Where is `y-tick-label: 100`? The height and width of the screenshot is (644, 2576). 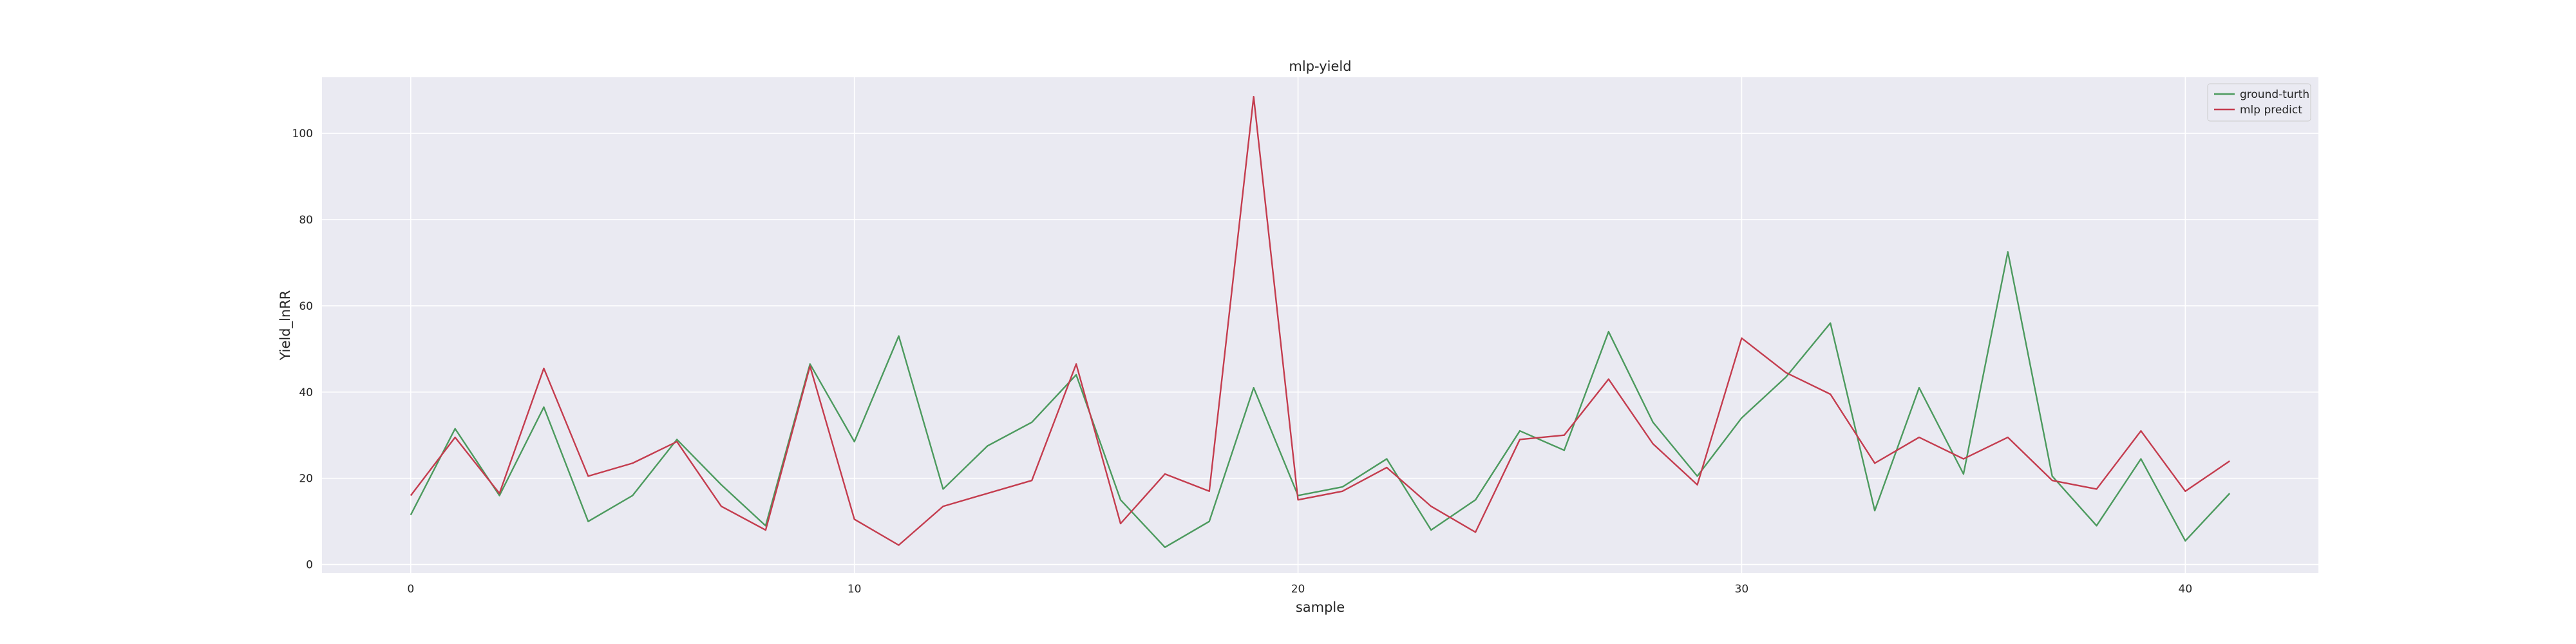
y-tick-label: 100 is located at coordinates (302, 134).